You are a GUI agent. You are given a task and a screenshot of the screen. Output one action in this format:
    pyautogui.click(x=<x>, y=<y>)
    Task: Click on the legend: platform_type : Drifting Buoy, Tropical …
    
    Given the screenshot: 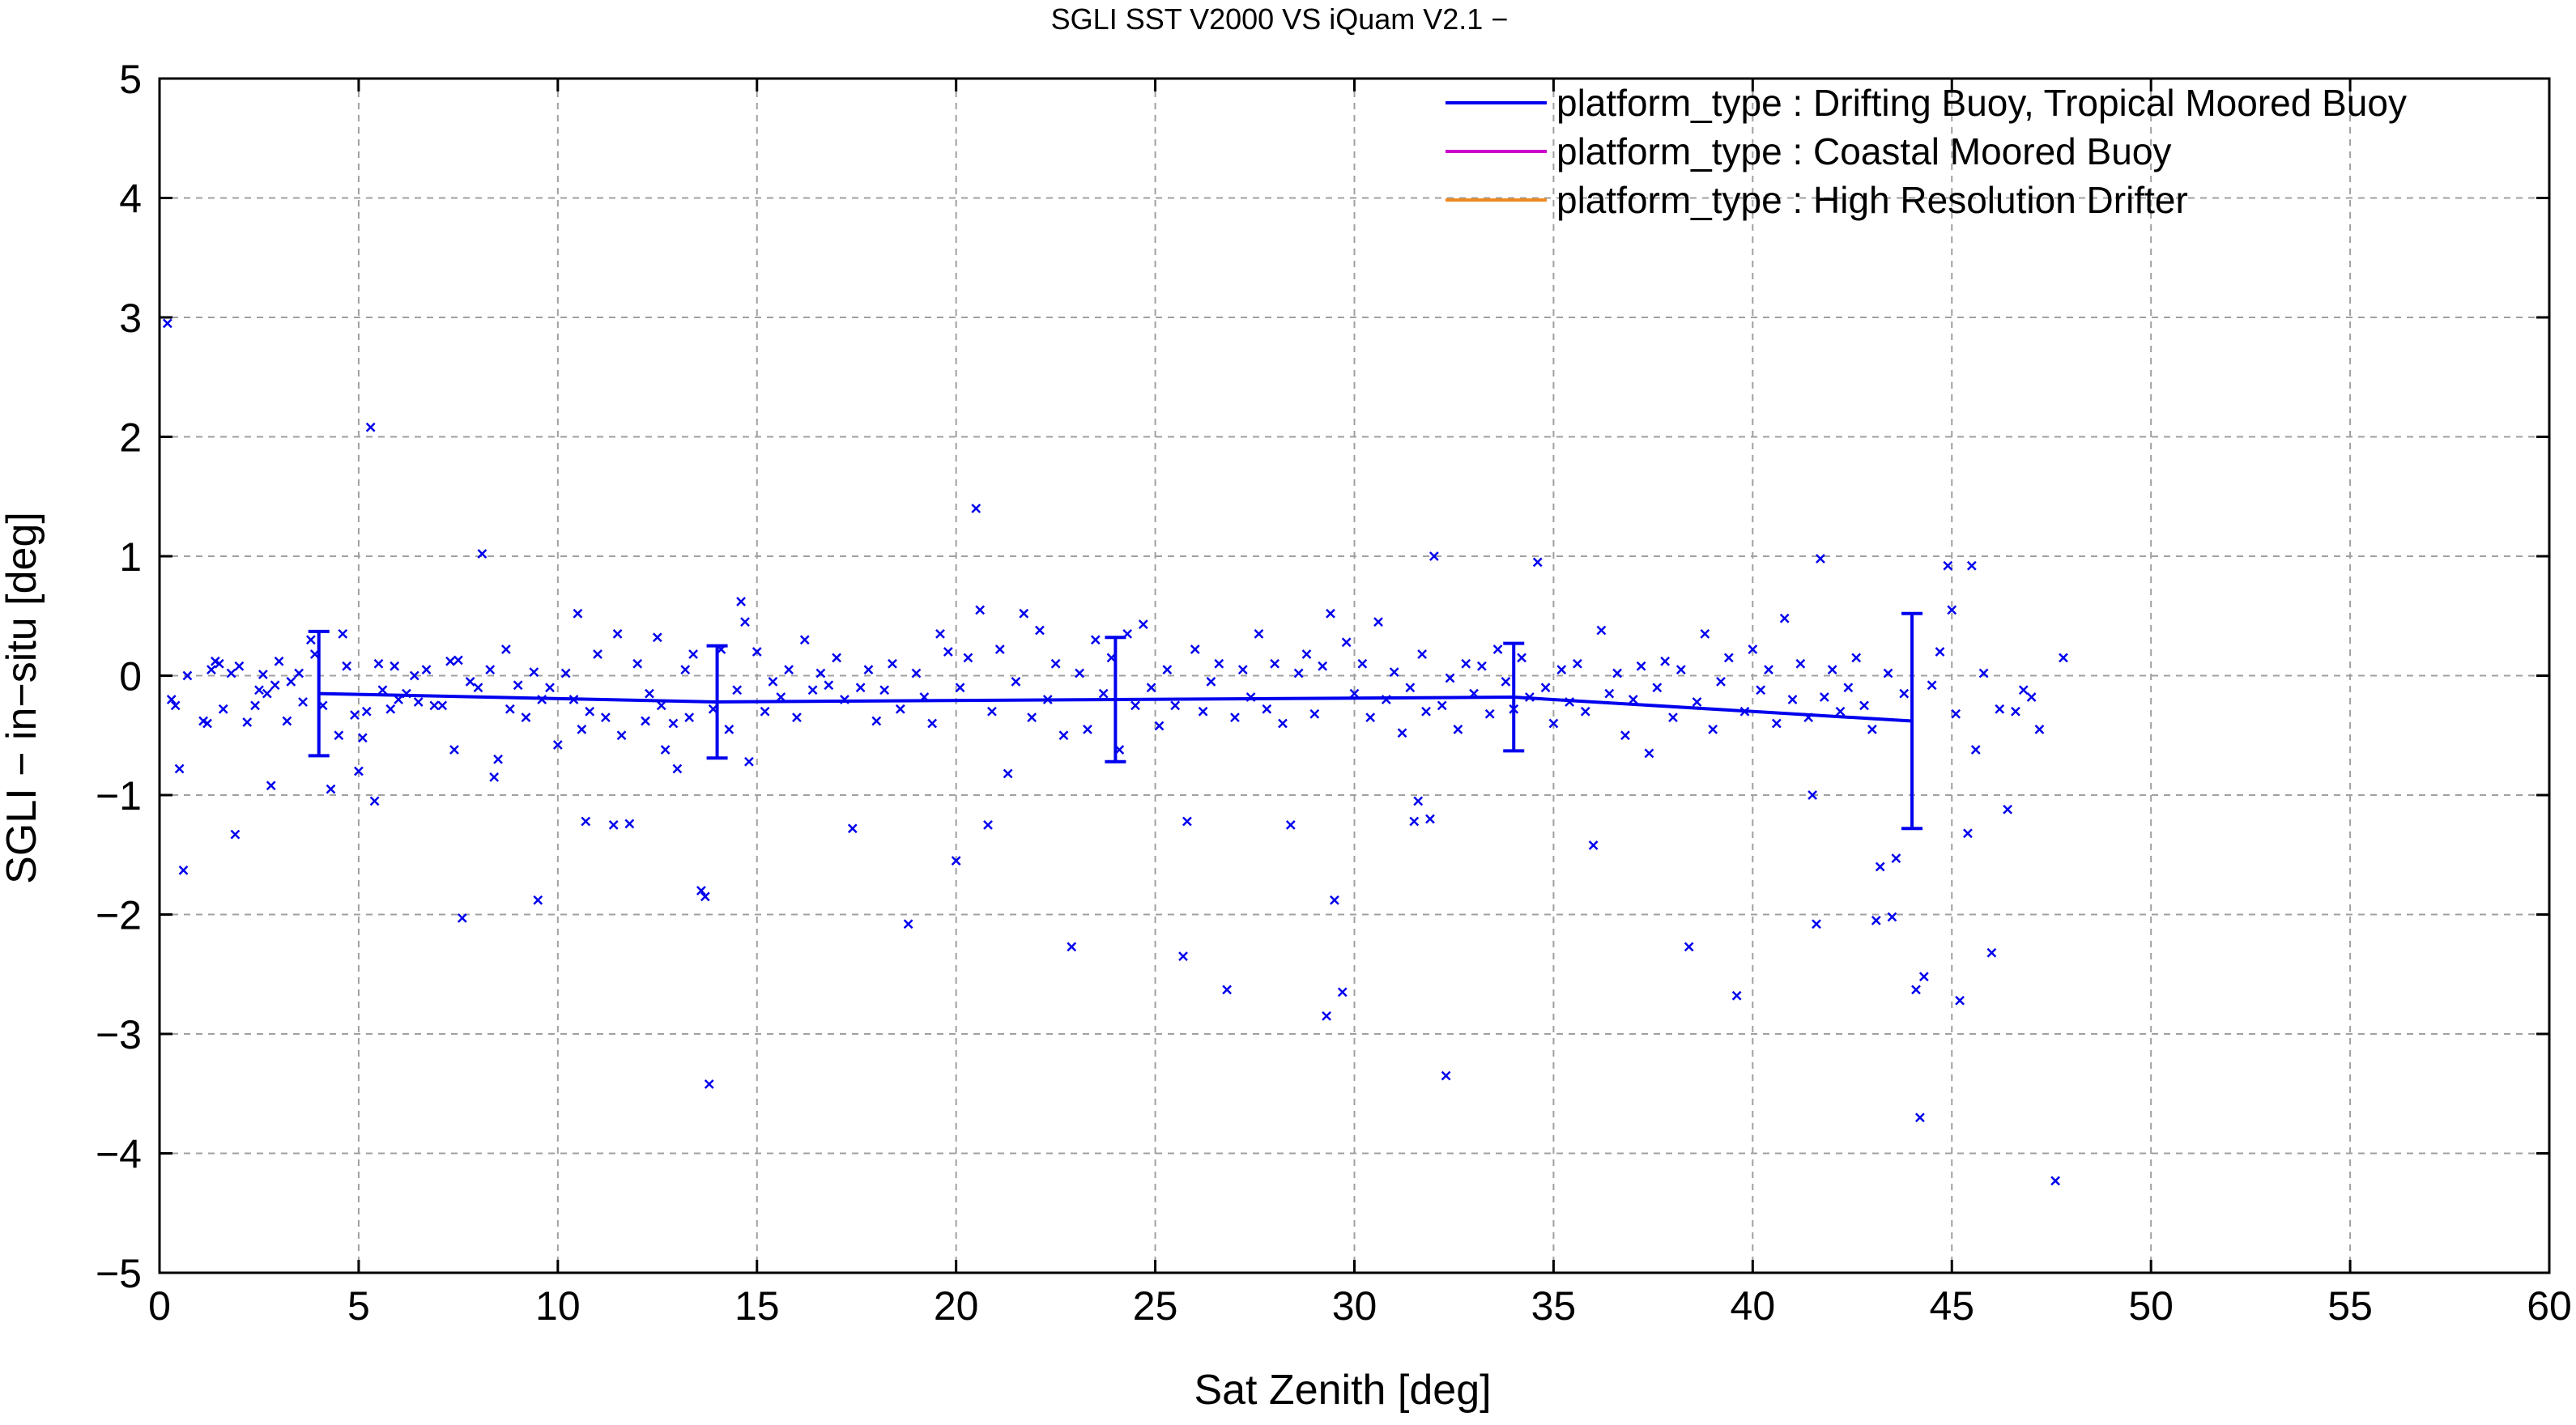 What is the action you would take?
    pyautogui.click(x=1926, y=152)
    